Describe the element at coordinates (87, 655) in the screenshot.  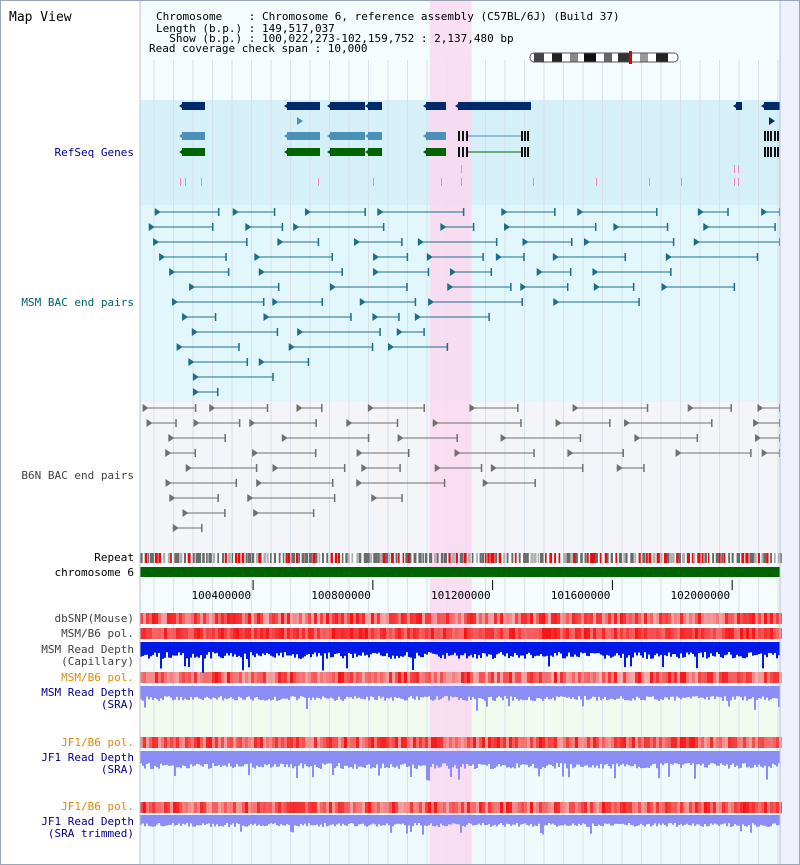
I see `track-label-msm-depth-capillary: MSM Read Depth (Capillary)` at that location.